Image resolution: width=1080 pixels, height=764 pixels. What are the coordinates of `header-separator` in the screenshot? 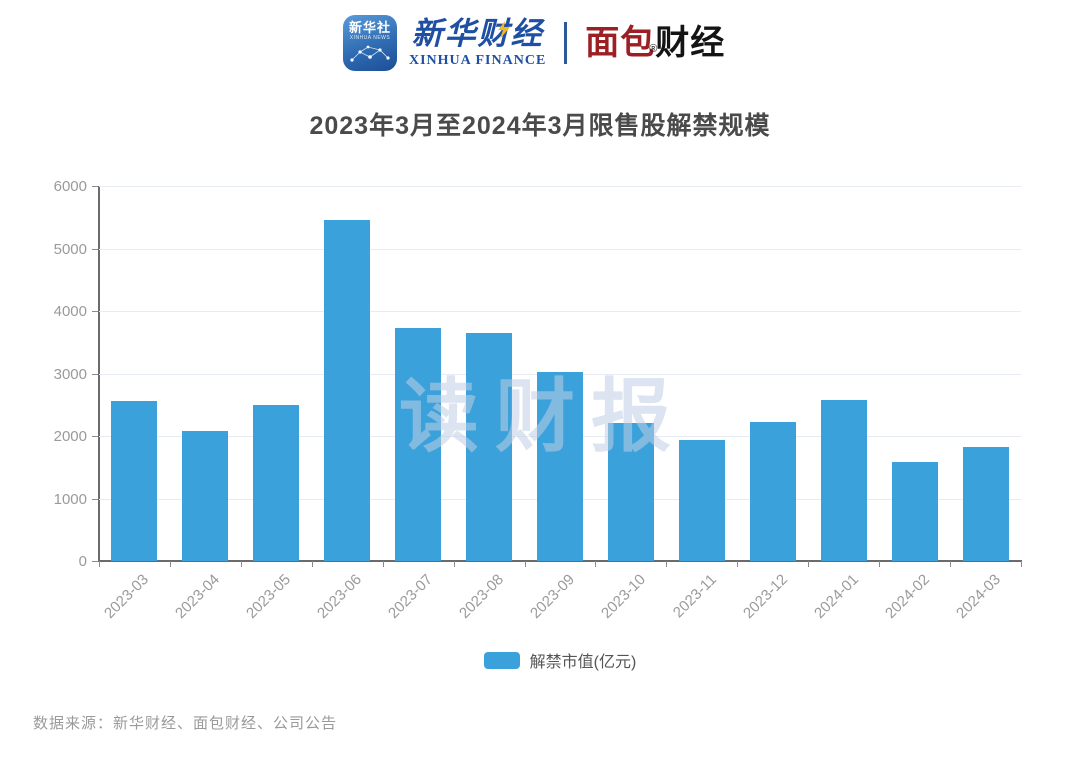 It's located at (566, 43).